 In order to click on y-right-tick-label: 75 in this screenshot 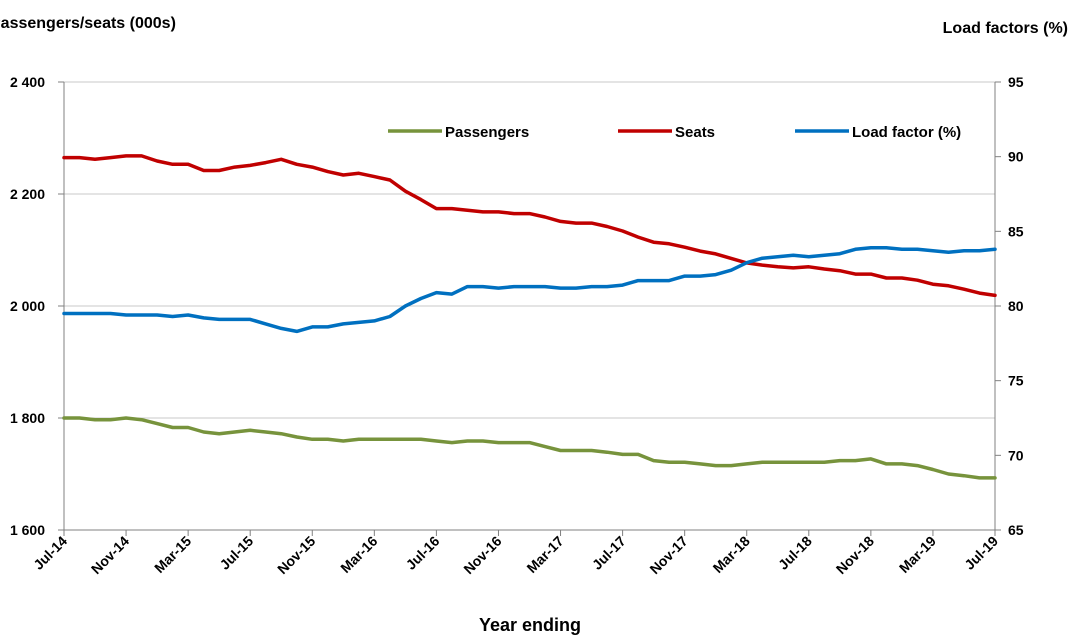, I will do `click(1016, 381)`.